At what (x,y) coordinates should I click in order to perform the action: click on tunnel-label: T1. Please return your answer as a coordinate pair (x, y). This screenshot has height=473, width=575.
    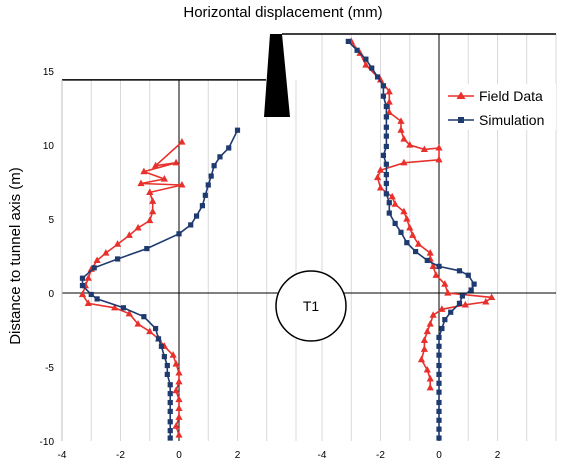
    Looking at the image, I should click on (311, 306).